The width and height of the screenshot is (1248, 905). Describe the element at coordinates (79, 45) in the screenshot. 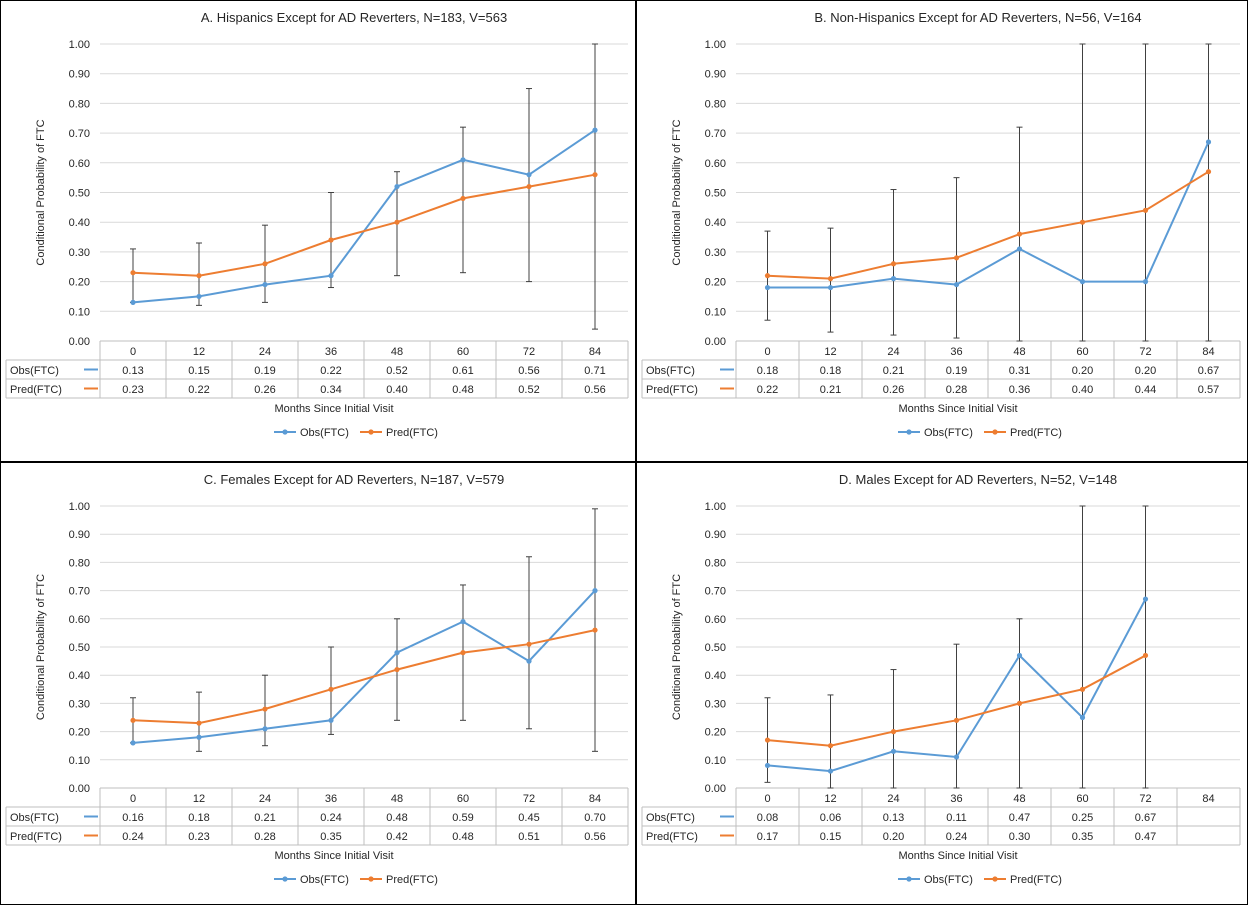

I see `y-tick-label: 1.00` at that location.